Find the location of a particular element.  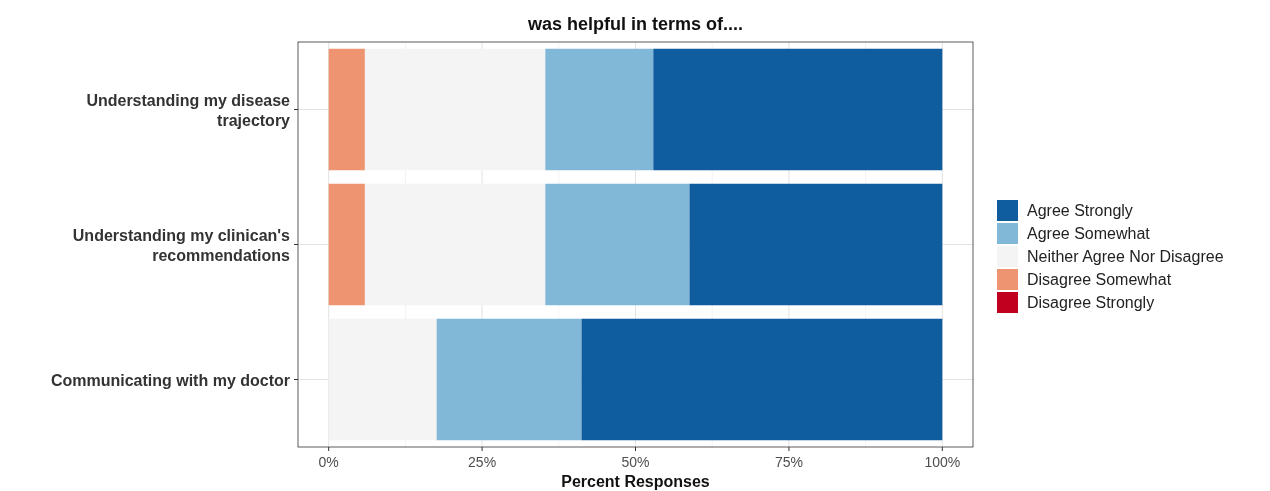

legend-label: Neither Agree Nor Disagree is located at coordinates (1125, 256).